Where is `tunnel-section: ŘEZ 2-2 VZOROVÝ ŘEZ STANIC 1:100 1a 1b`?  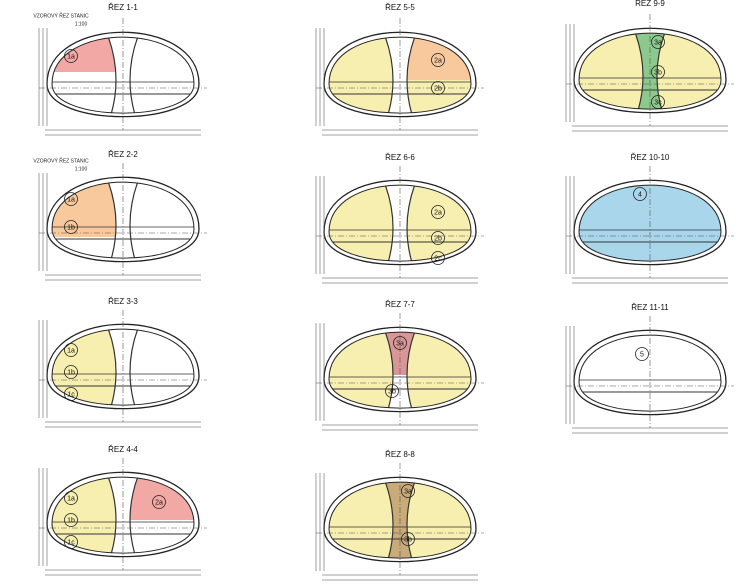 tunnel-section: ŘEZ 2-2 VZOROVÝ ŘEZ STANIC 1:100 1a 1b is located at coordinates (120, 215).